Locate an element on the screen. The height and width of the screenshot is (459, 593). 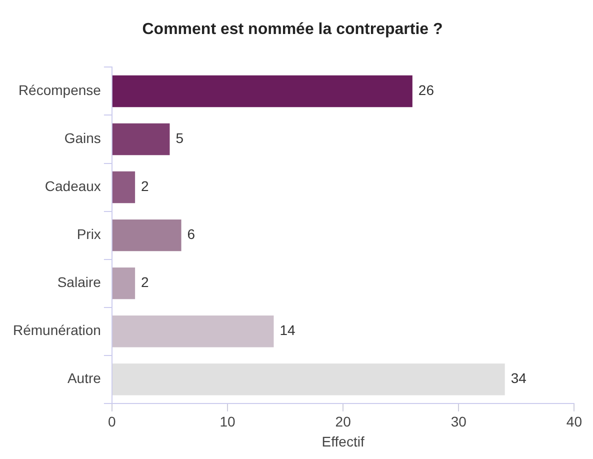
y-tick-label: Rémunération is located at coordinates (57, 330).